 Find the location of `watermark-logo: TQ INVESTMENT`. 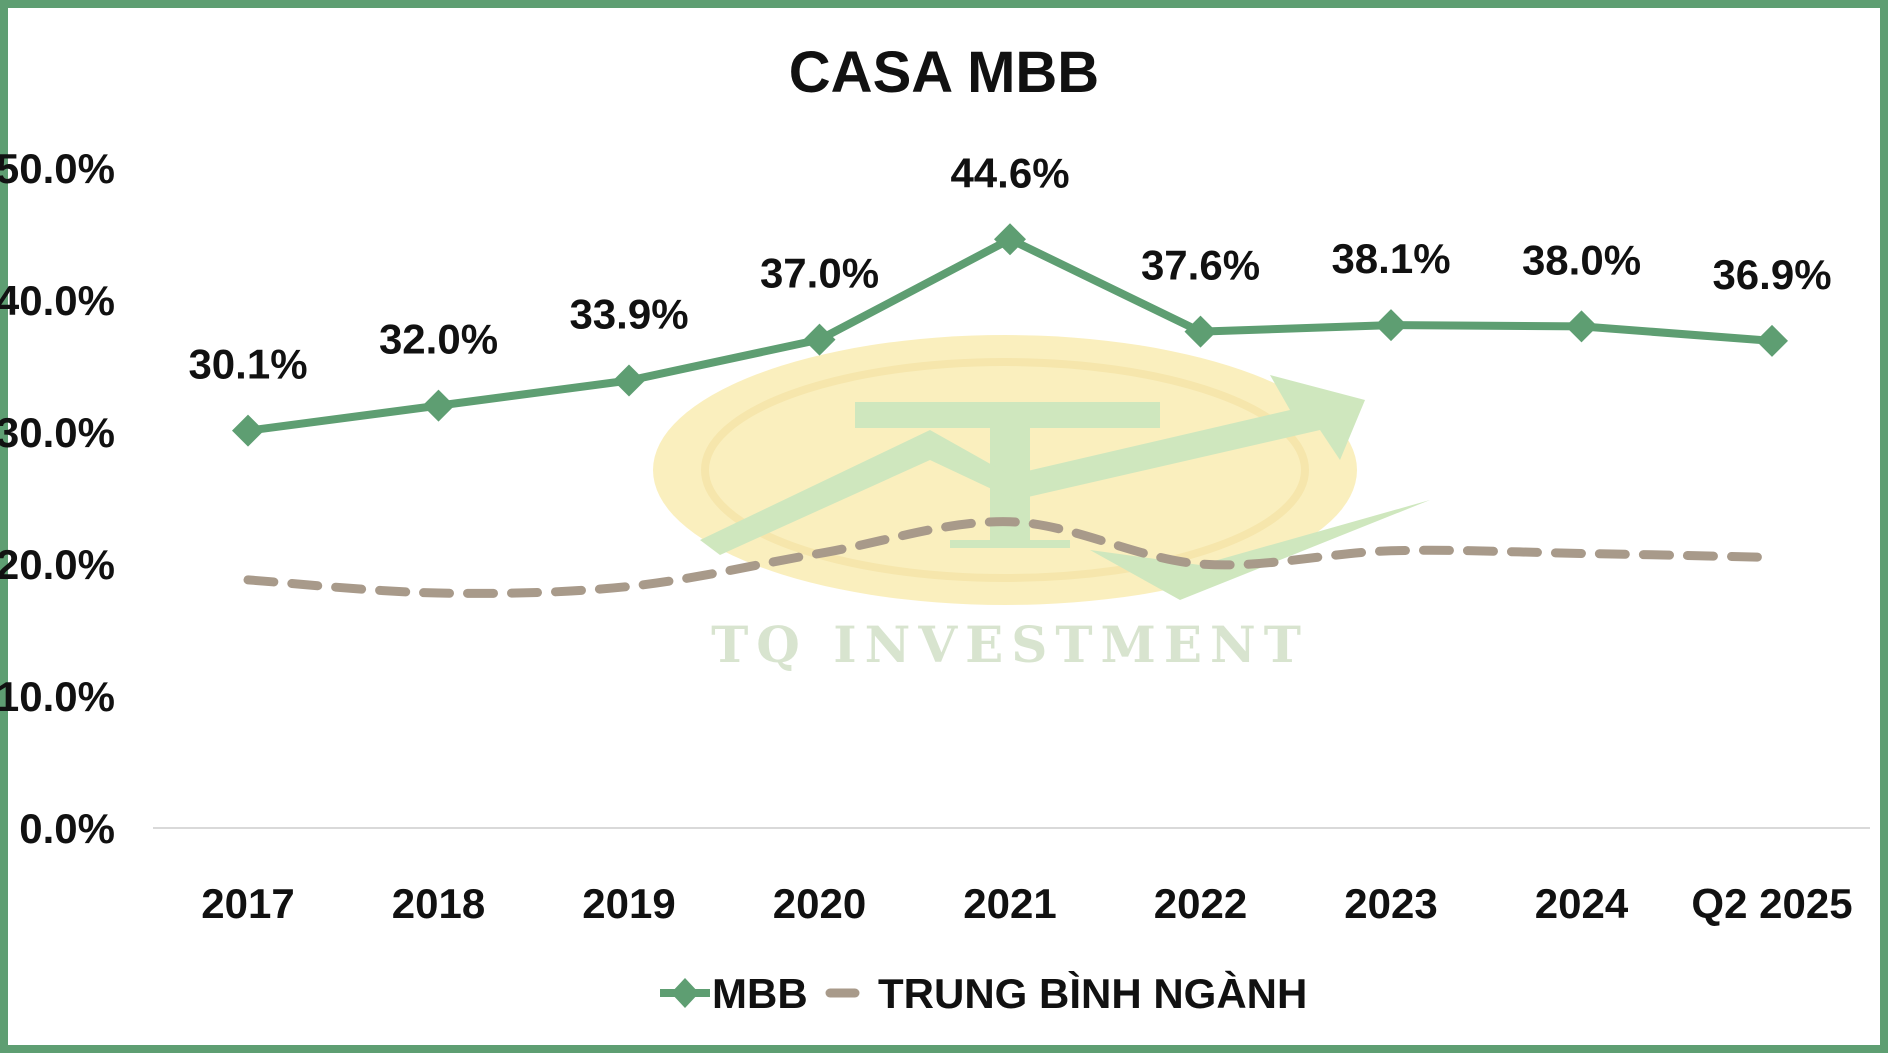

watermark-logo: TQ INVESTMENT is located at coordinates (1041, 504).